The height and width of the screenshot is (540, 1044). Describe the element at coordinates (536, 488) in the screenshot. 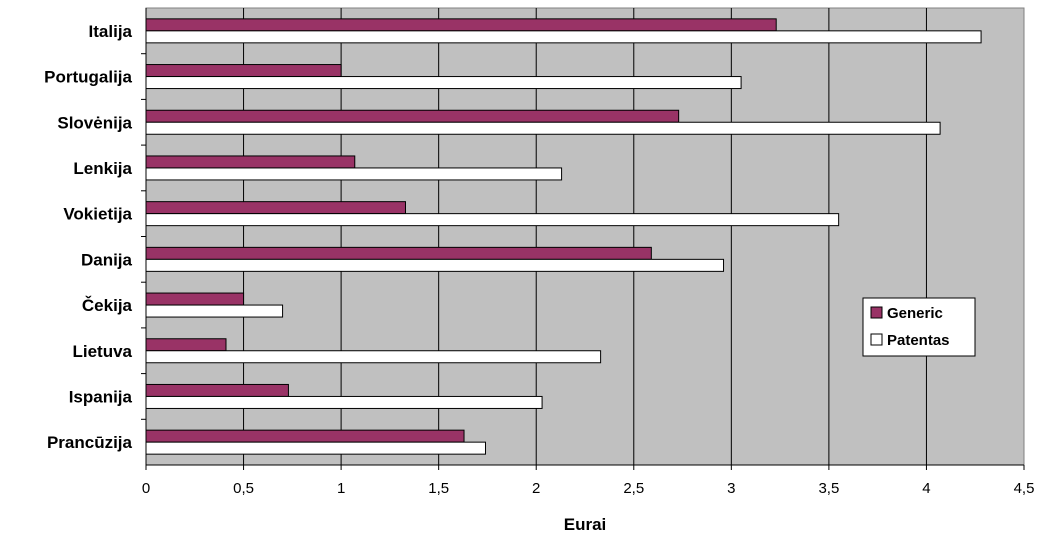

I see `x-tick-label: 2` at that location.